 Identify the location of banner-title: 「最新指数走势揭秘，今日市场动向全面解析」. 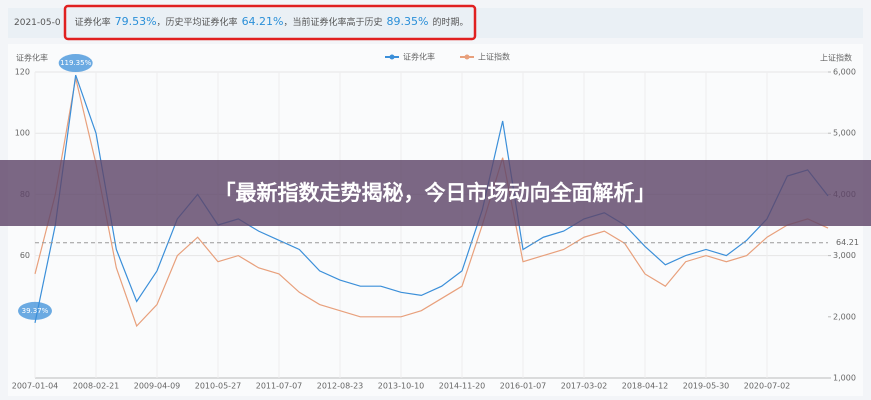
(435, 193).